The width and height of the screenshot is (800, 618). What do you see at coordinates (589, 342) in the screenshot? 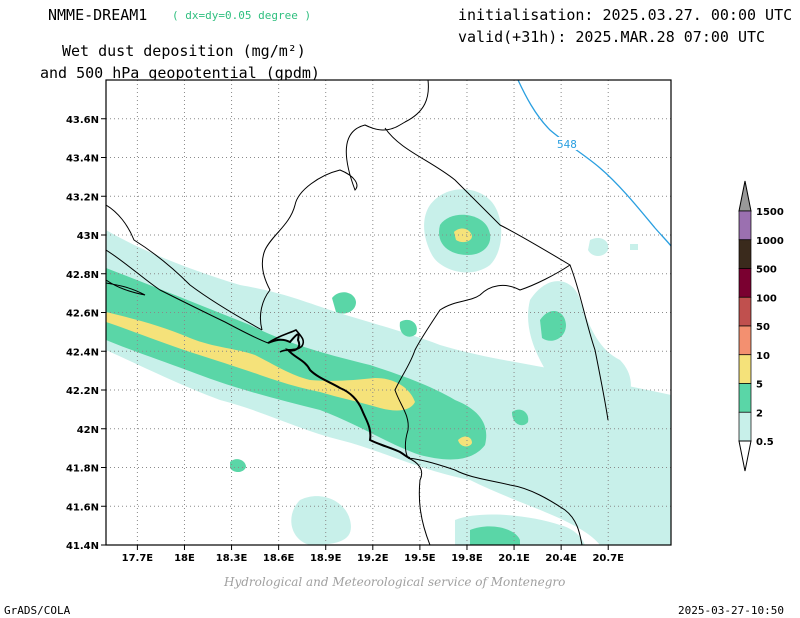
I see `border-kosovo-albania` at bounding box center [589, 342].